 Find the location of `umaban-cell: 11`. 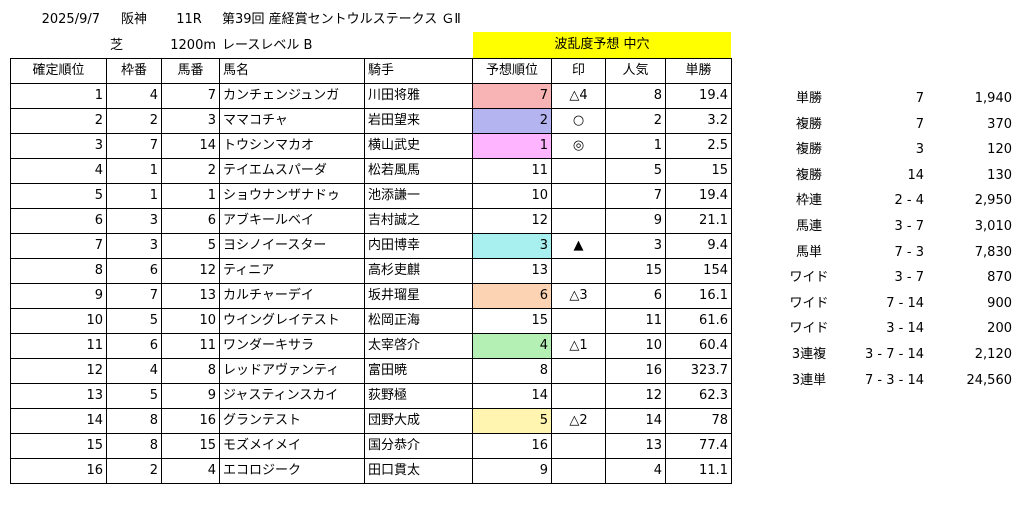

umaban-cell: 11 is located at coordinates (190, 346).